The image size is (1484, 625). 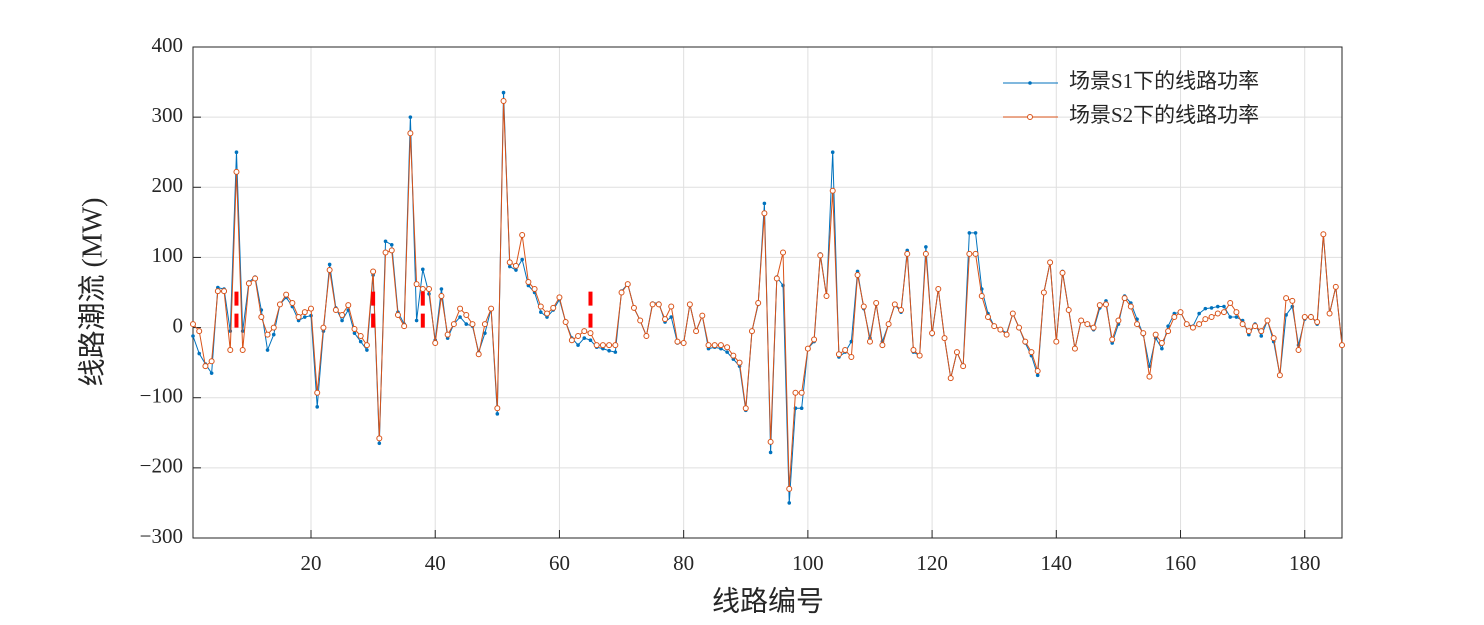 What do you see at coordinates (1181, 563) in the screenshot?
I see `x-tick-label: 160` at bounding box center [1181, 563].